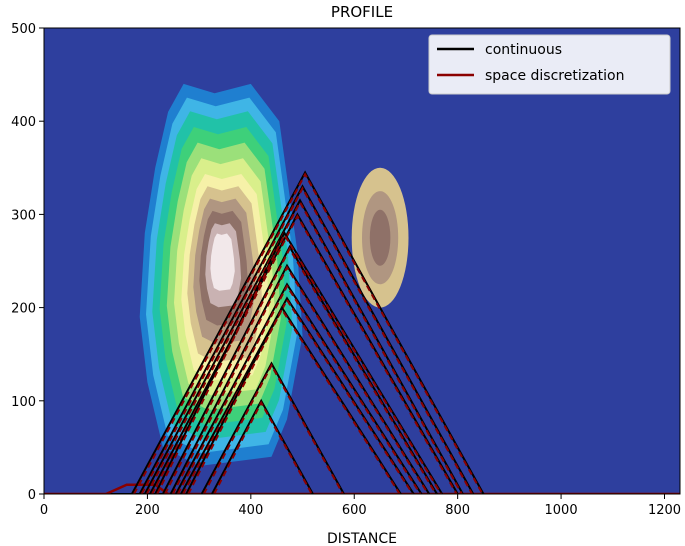  Describe the element at coordinates (27, 262) in the screenshot. I see `y-axis: 0 100 200 300 400 500` at that location.